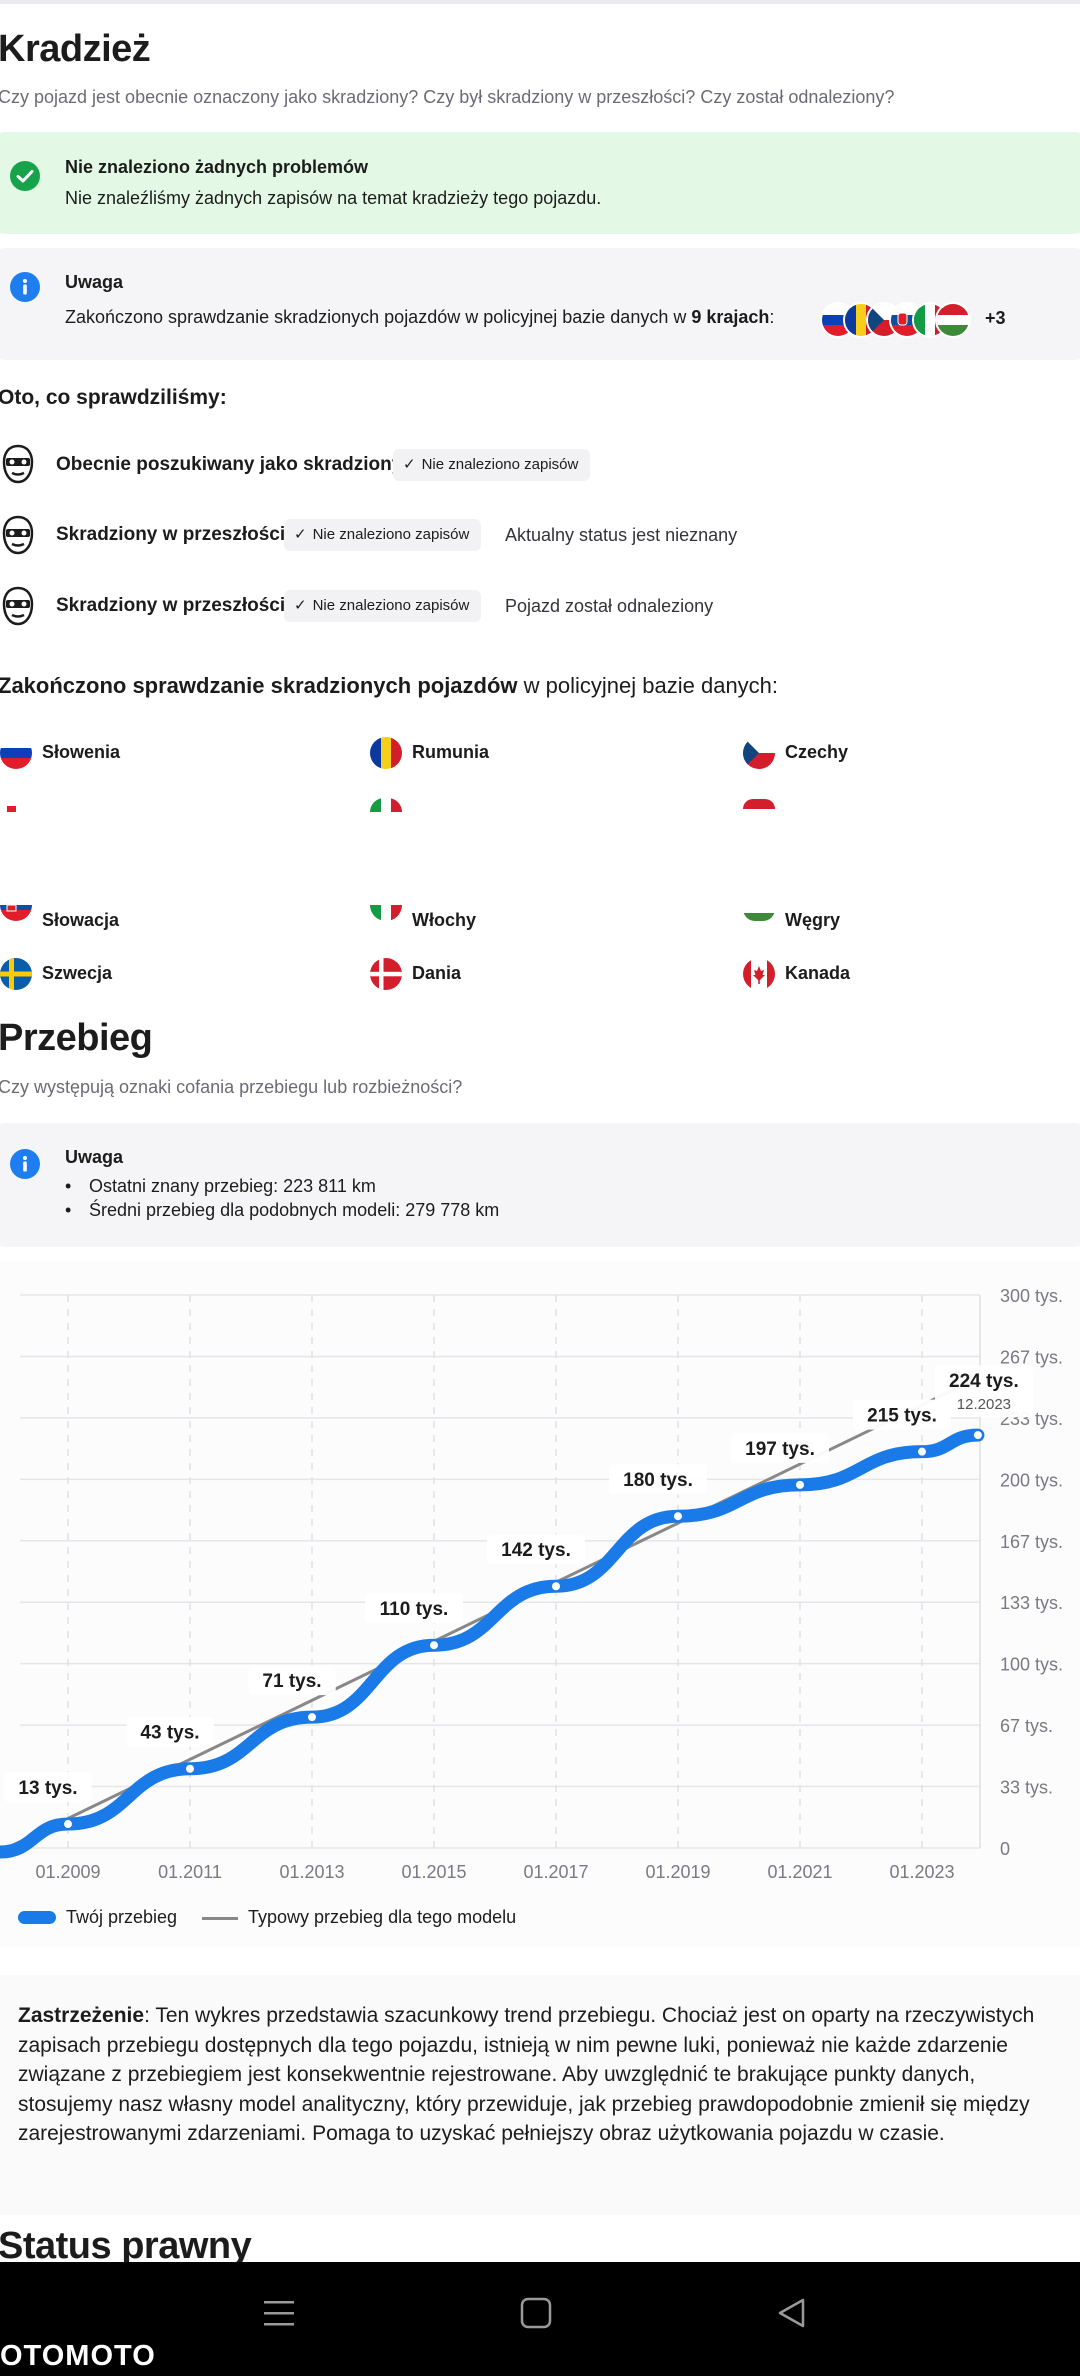  What do you see at coordinates (75, 49) in the screenshot?
I see `theft-section-title: Kradzież` at bounding box center [75, 49].